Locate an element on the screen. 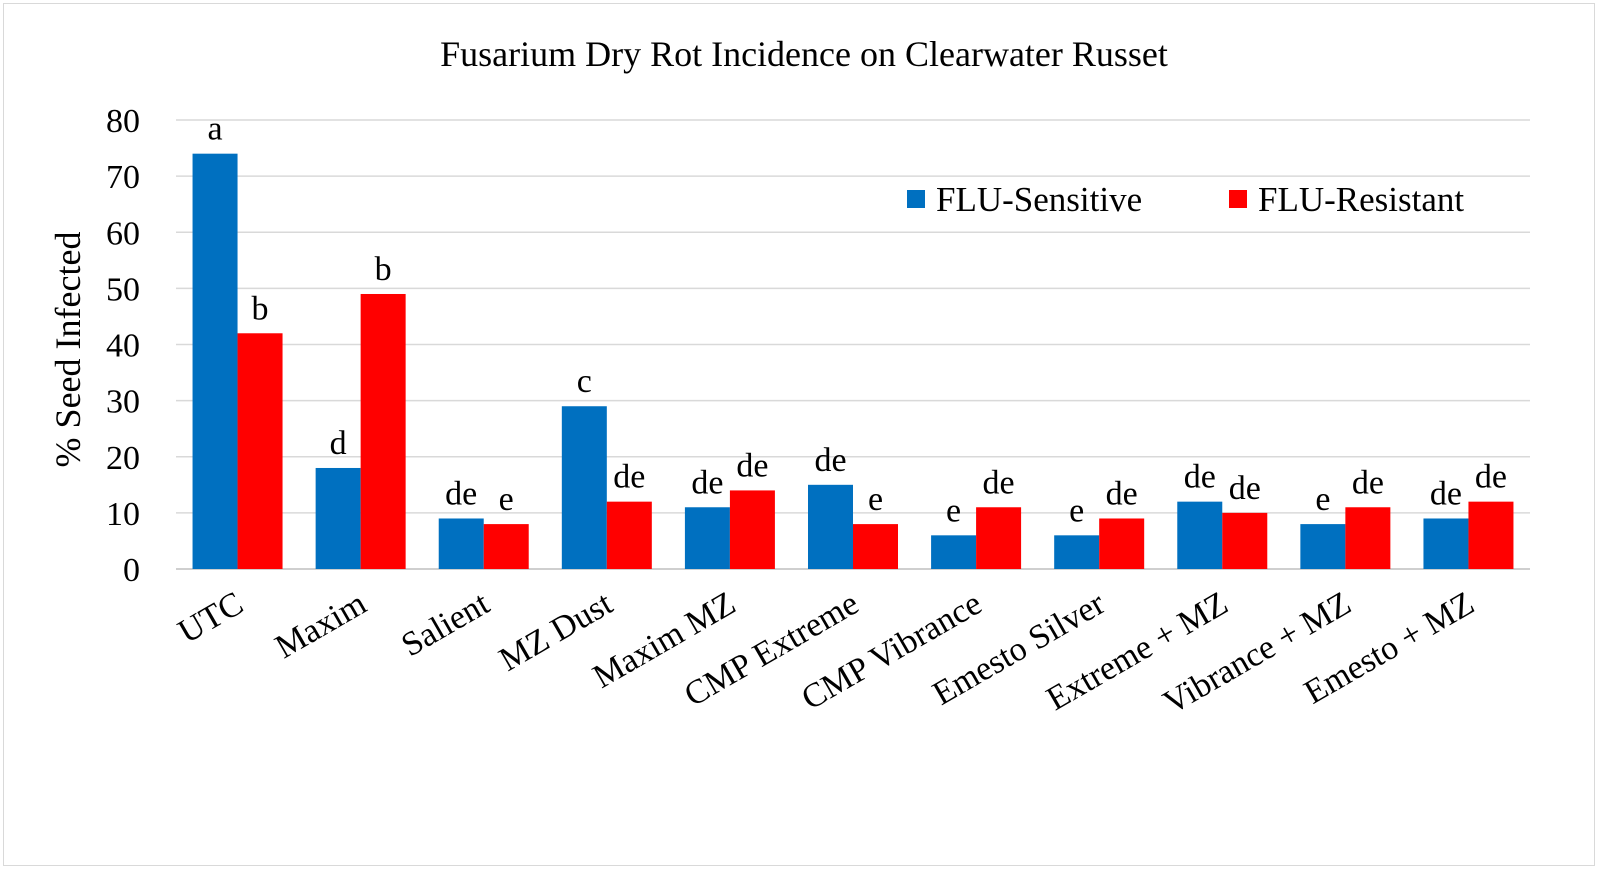 This screenshot has width=1600, height=871. x-tick-label: UTC is located at coordinates (210, 618).